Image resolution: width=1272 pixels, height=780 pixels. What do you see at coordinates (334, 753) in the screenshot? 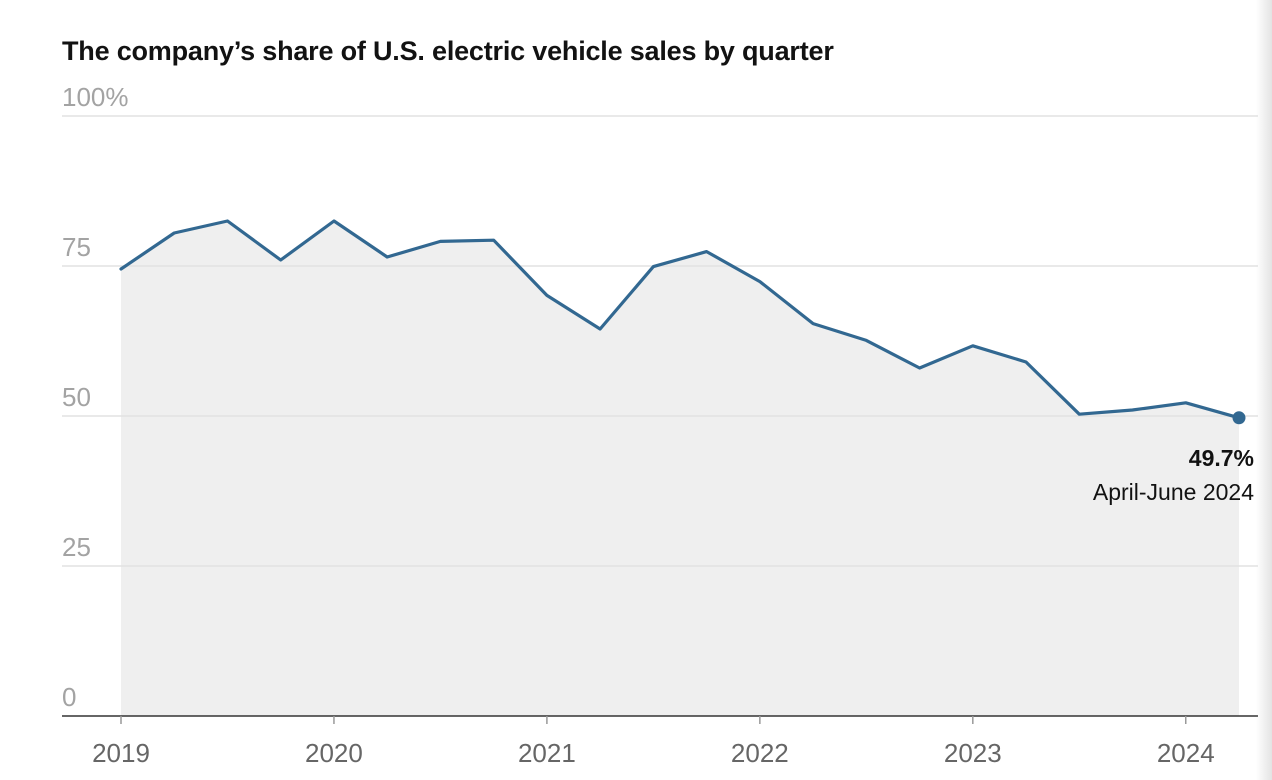
I see `x-tick-label: 2020` at bounding box center [334, 753].